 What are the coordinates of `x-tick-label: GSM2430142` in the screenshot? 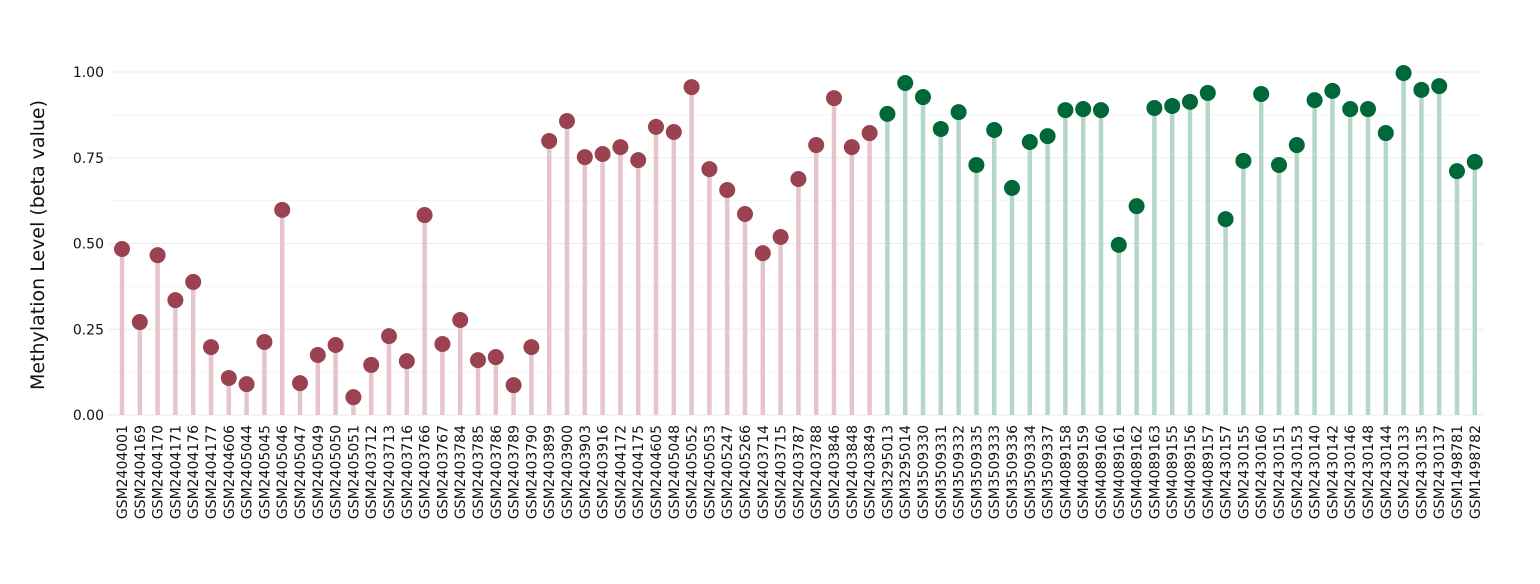 It's located at (1333, 472).